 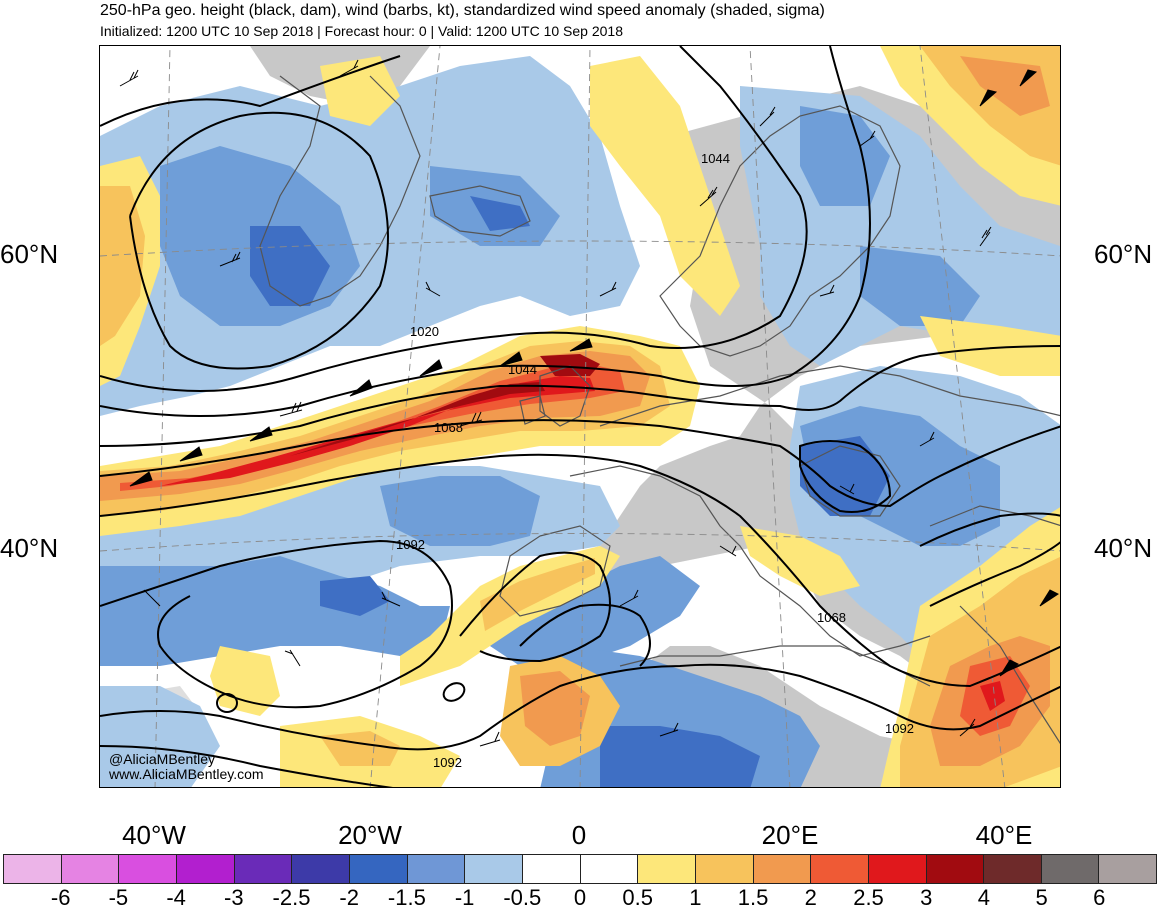 What do you see at coordinates (162, 759) in the screenshot?
I see `credit-handle: @AliciaMBentley` at bounding box center [162, 759].